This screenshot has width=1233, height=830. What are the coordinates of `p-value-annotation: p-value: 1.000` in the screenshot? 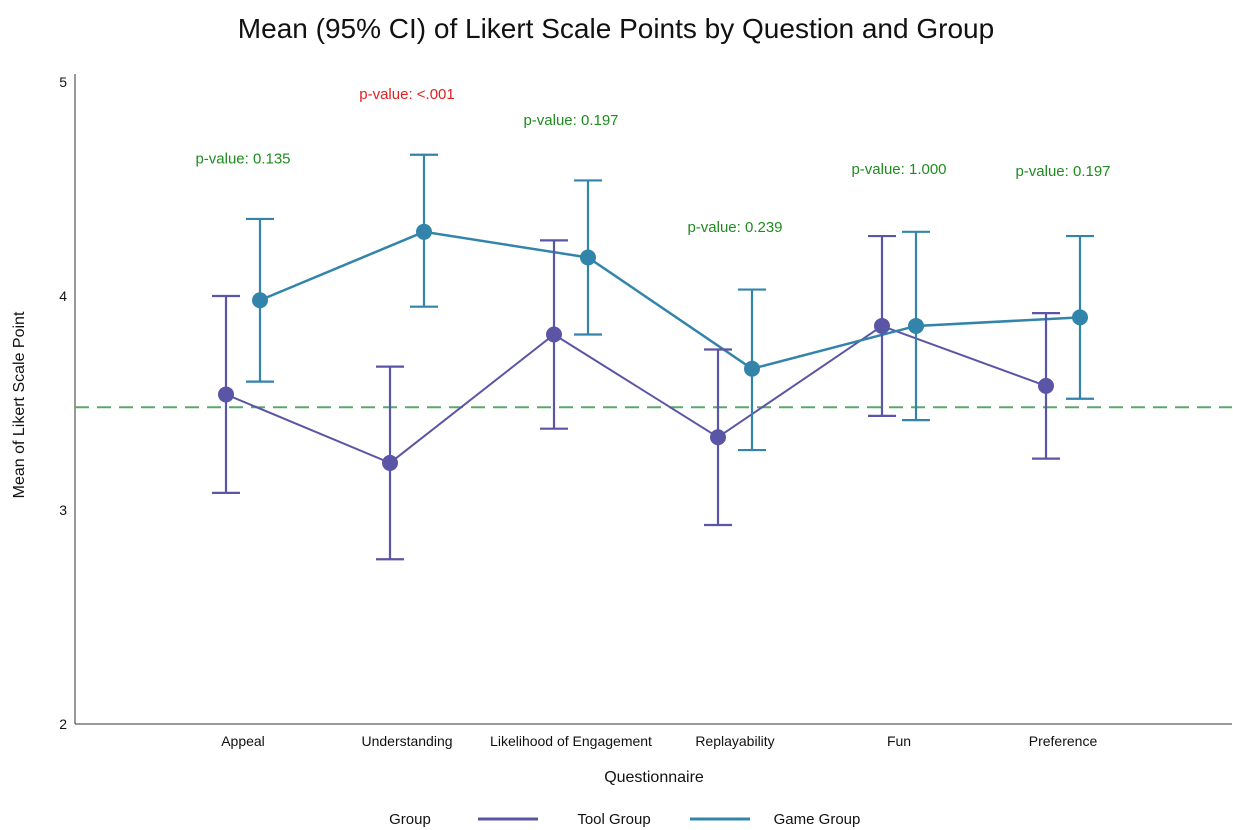 It's located at (898, 169).